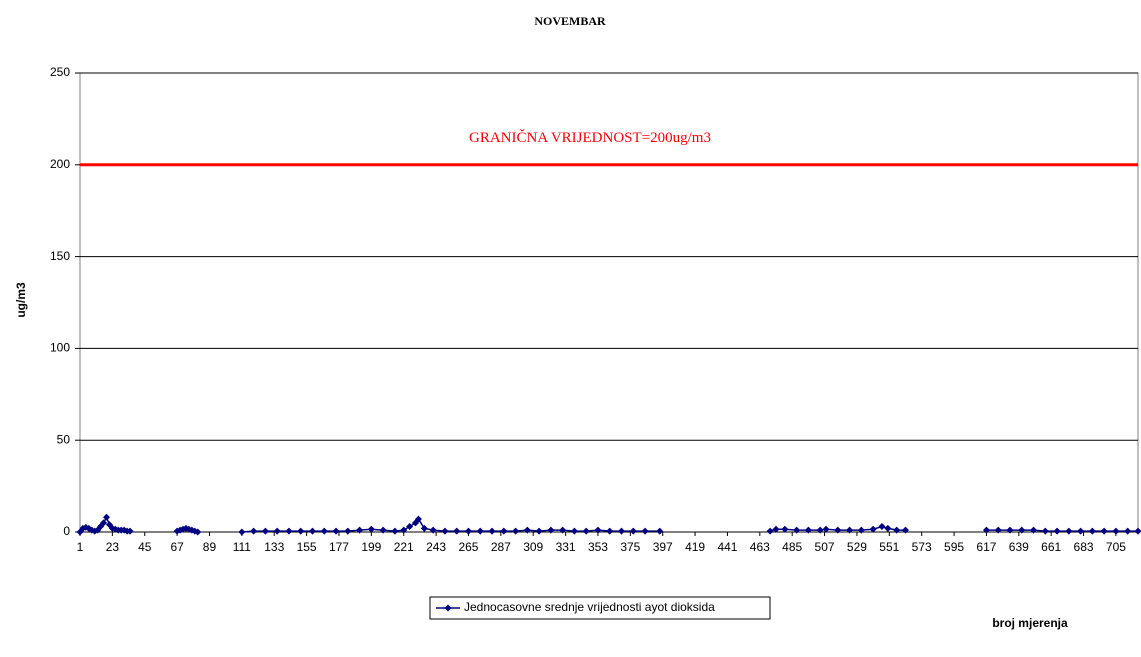 Image resolution: width=1141 pixels, height=657 pixels. I want to click on x-tick-label: 353, so click(598, 547).